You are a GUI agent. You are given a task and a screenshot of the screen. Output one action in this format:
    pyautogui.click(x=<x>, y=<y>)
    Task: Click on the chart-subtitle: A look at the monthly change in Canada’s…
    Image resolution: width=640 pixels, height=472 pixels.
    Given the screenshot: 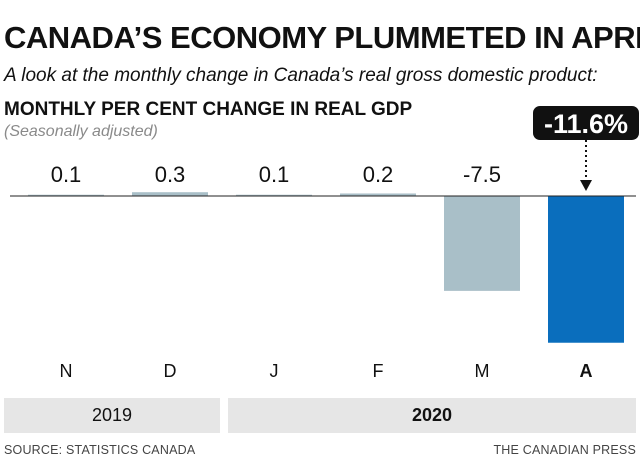 What is the action you would take?
    pyautogui.click(x=301, y=75)
    